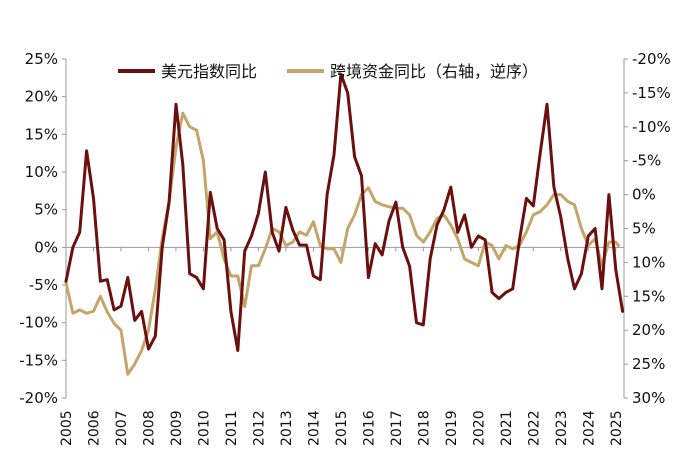 The width and height of the screenshot is (697, 471). Describe the element at coordinates (646, 161) in the screenshot. I see `right-tick-label: -5%` at that location.